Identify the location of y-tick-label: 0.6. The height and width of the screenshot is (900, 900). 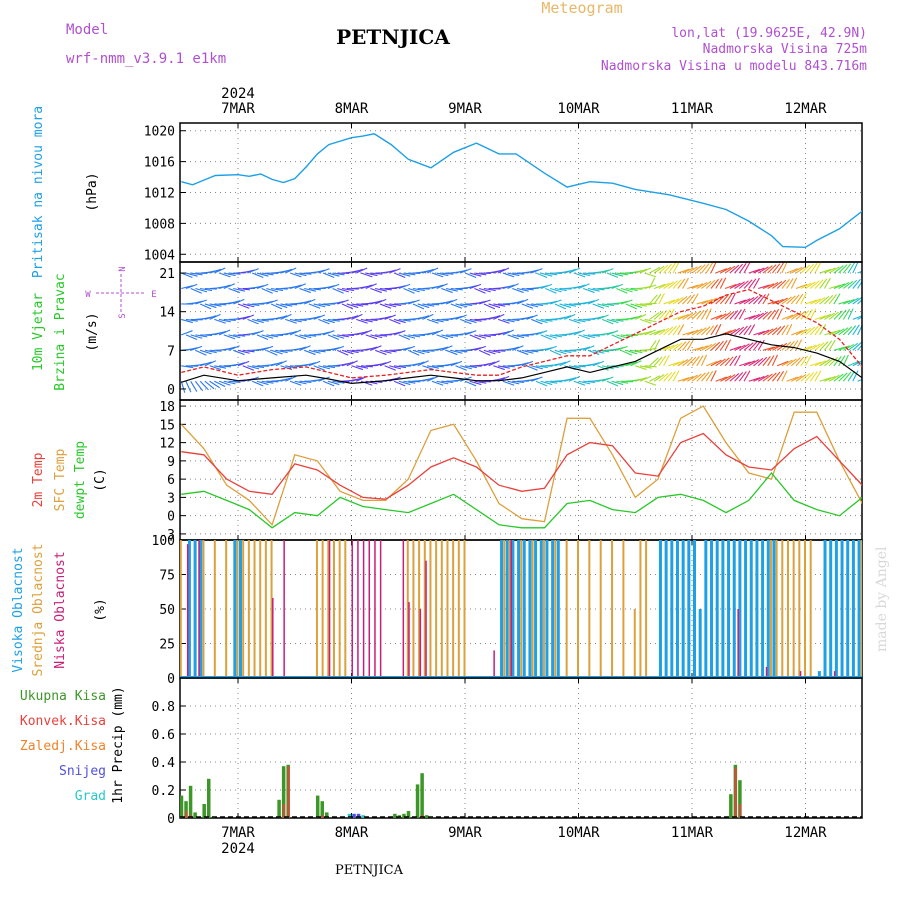
(163, 735).